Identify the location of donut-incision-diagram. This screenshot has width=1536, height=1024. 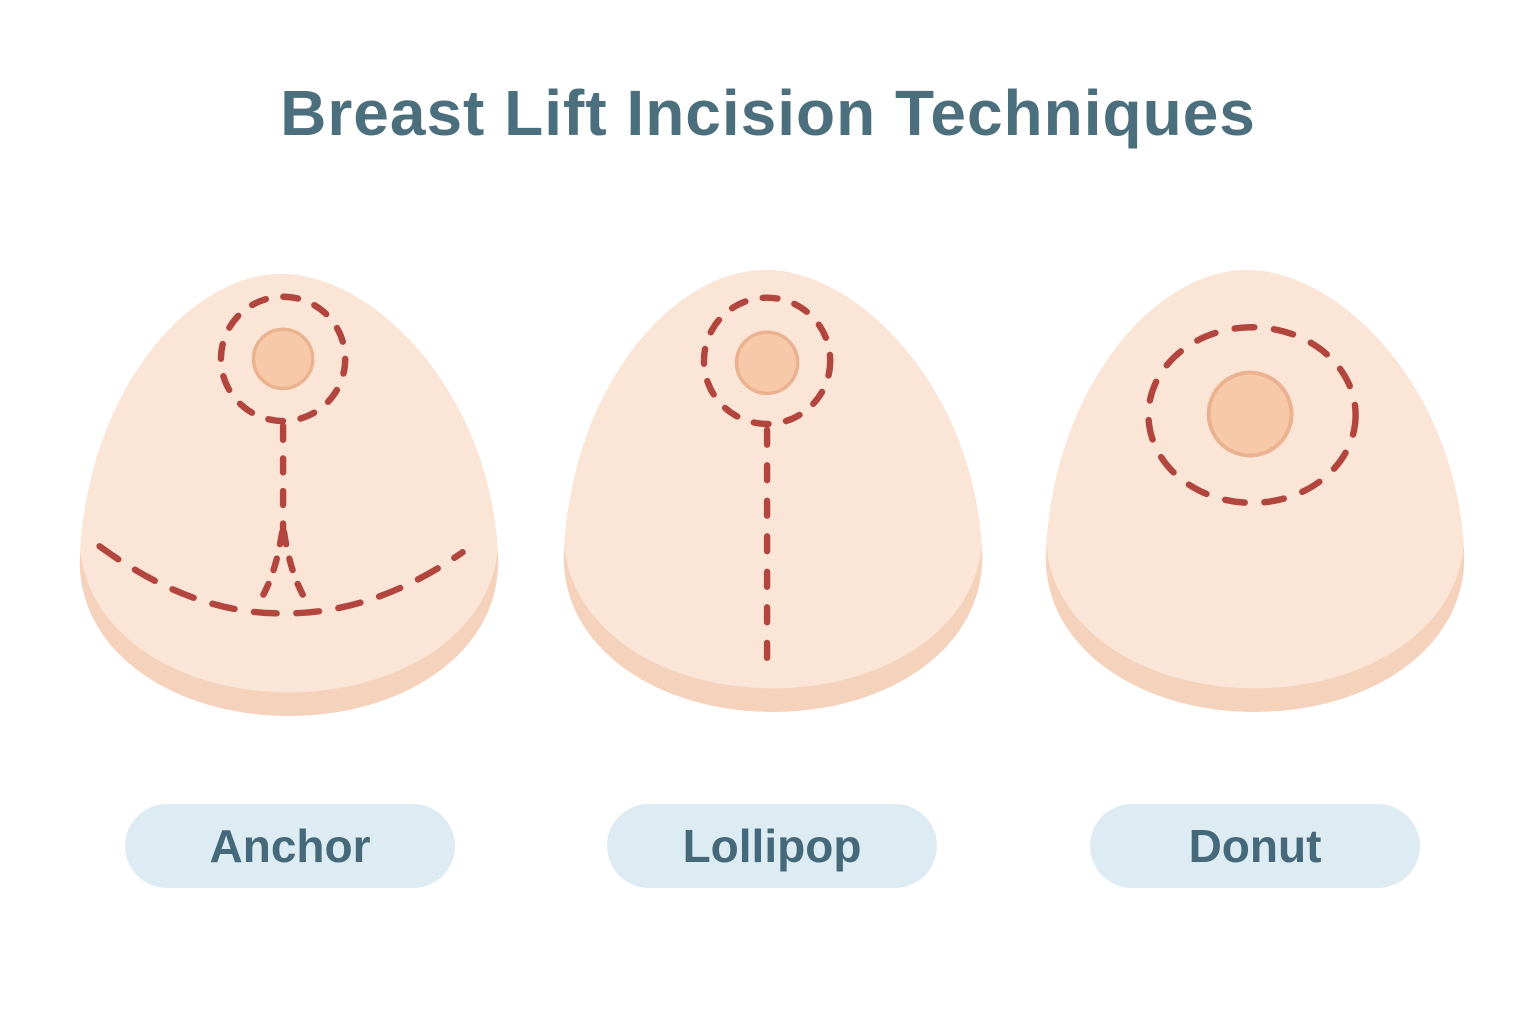
(1255, 491).